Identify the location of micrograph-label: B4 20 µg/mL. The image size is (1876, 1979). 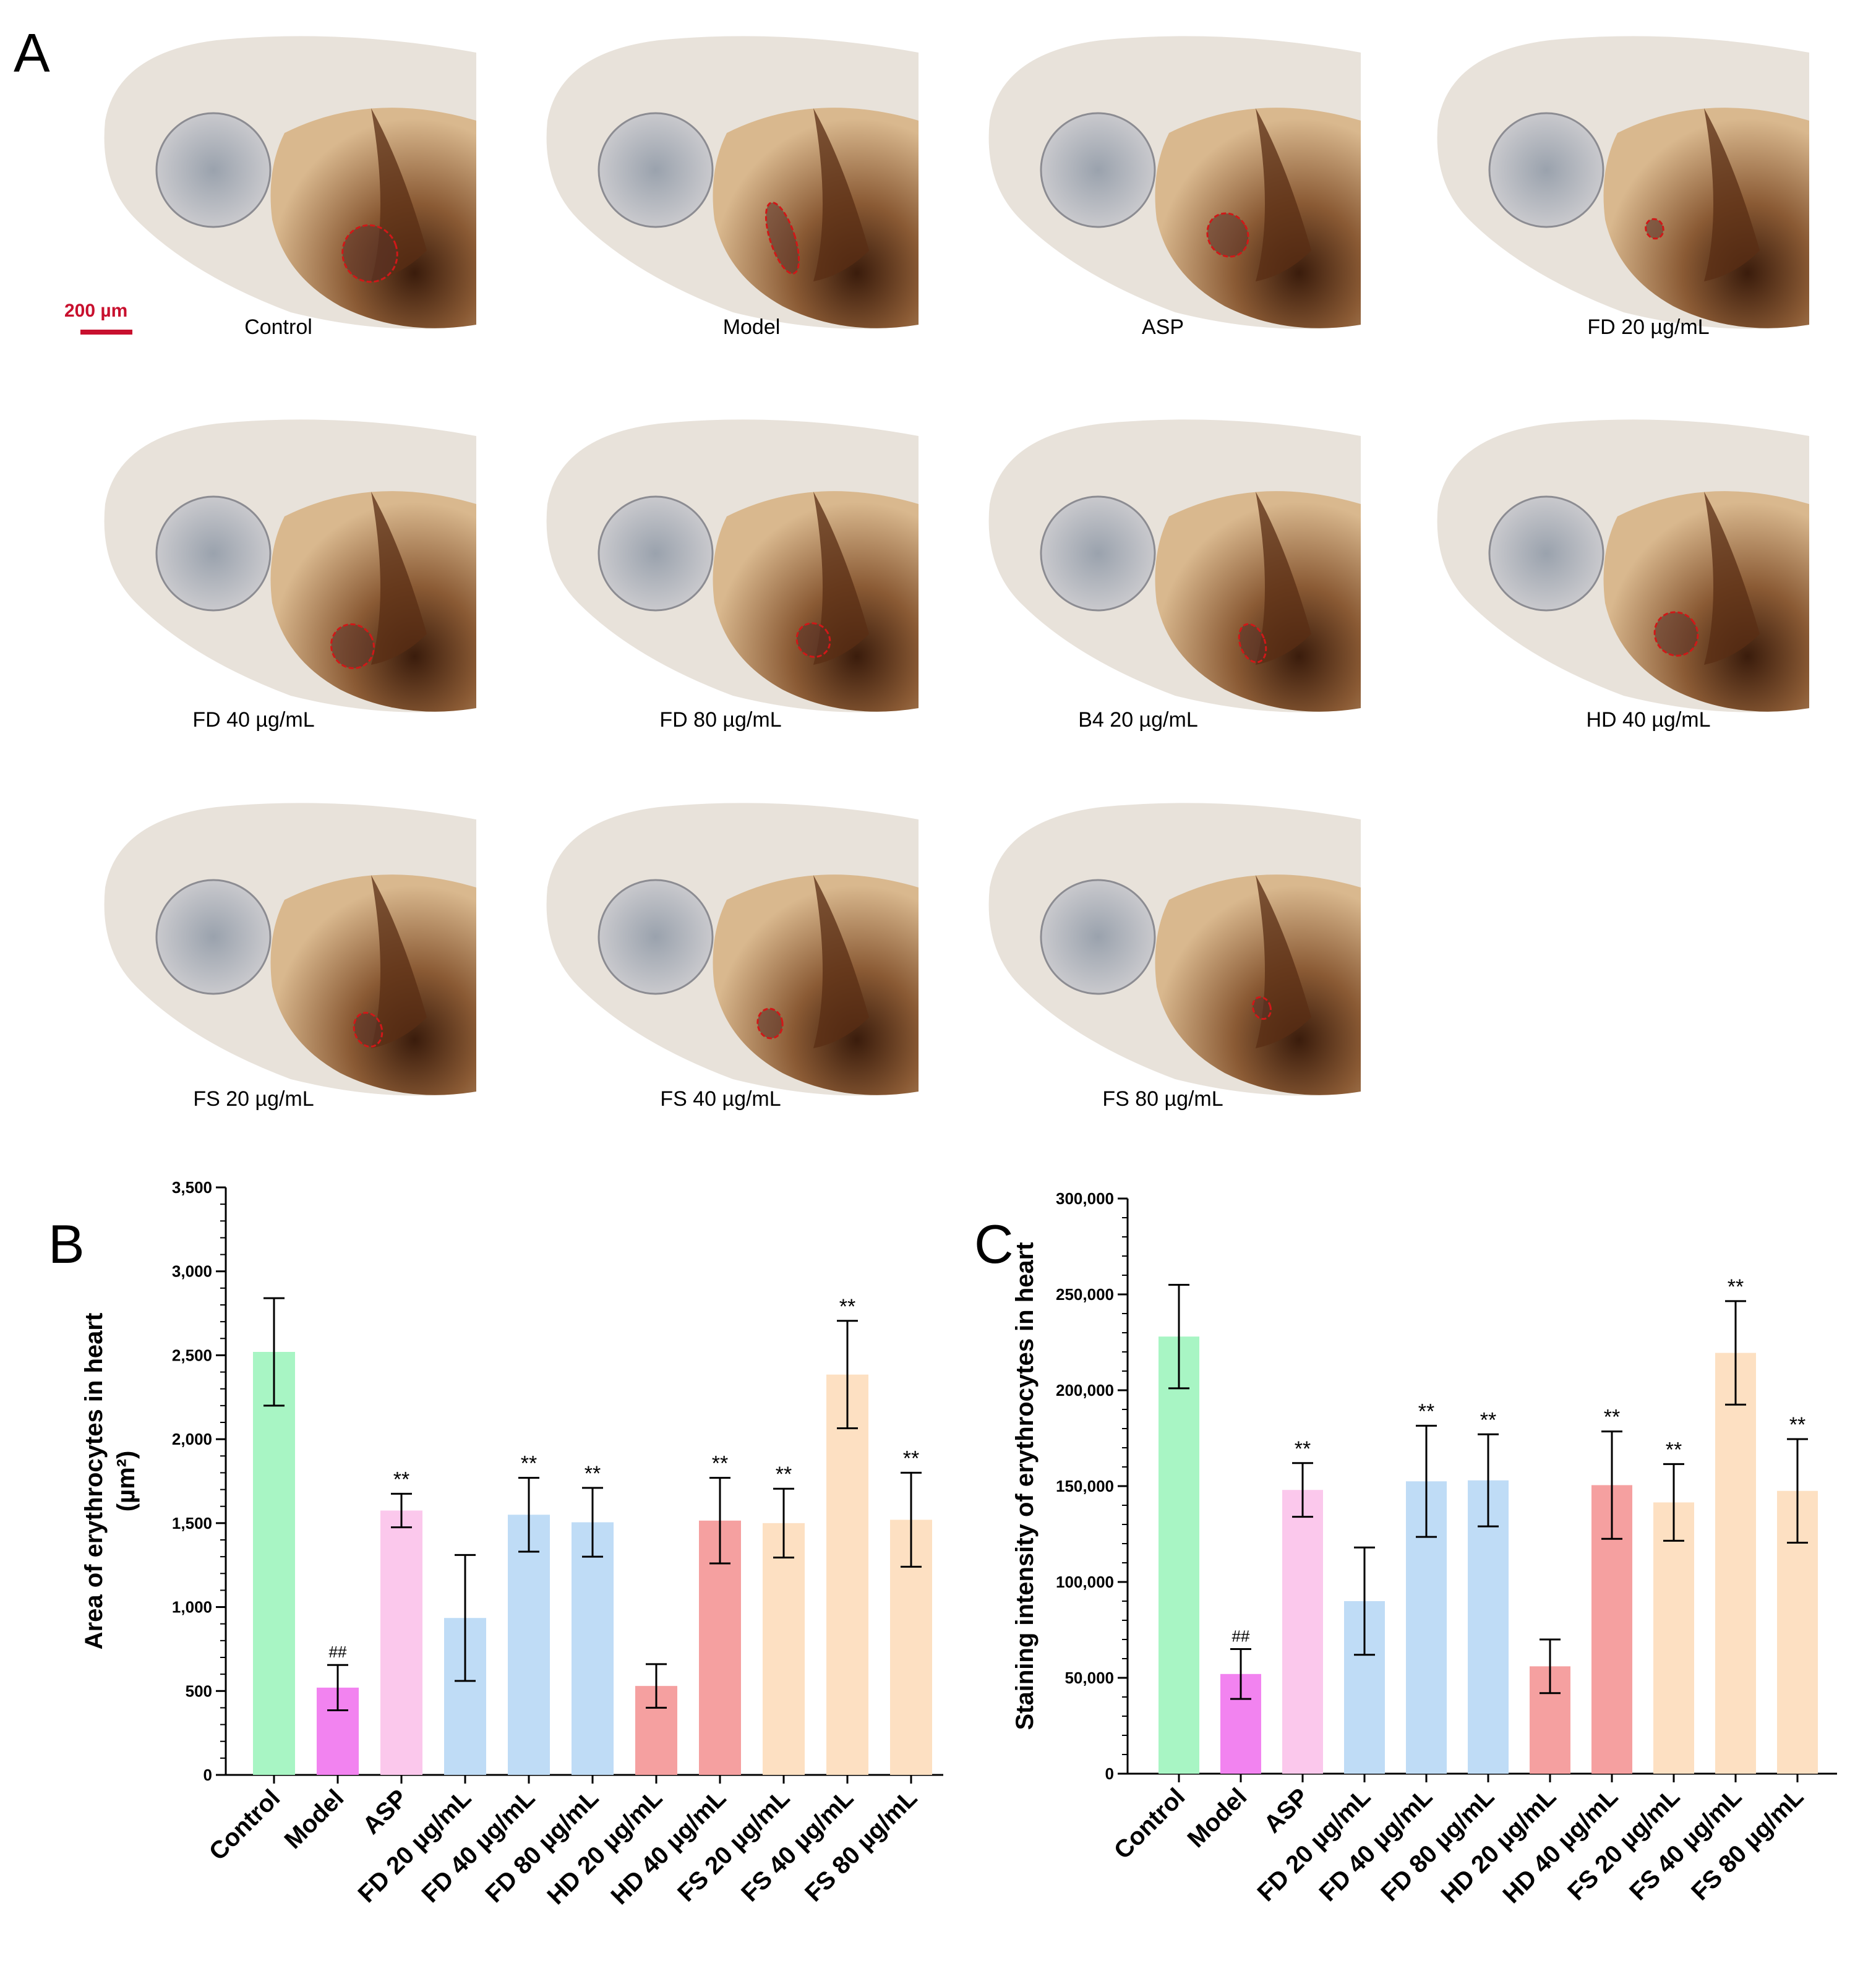
(1138, 720).